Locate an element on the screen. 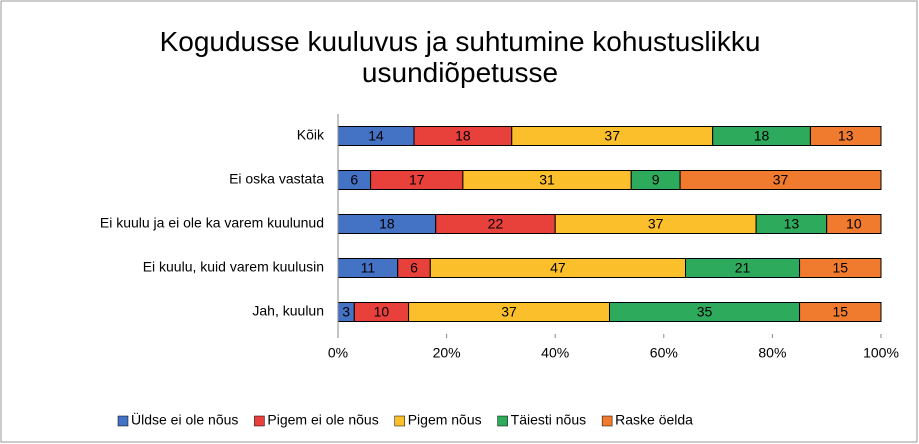 This screenshot has height=444, width=919. data-label: 9 is located at coordinates (656, 180).